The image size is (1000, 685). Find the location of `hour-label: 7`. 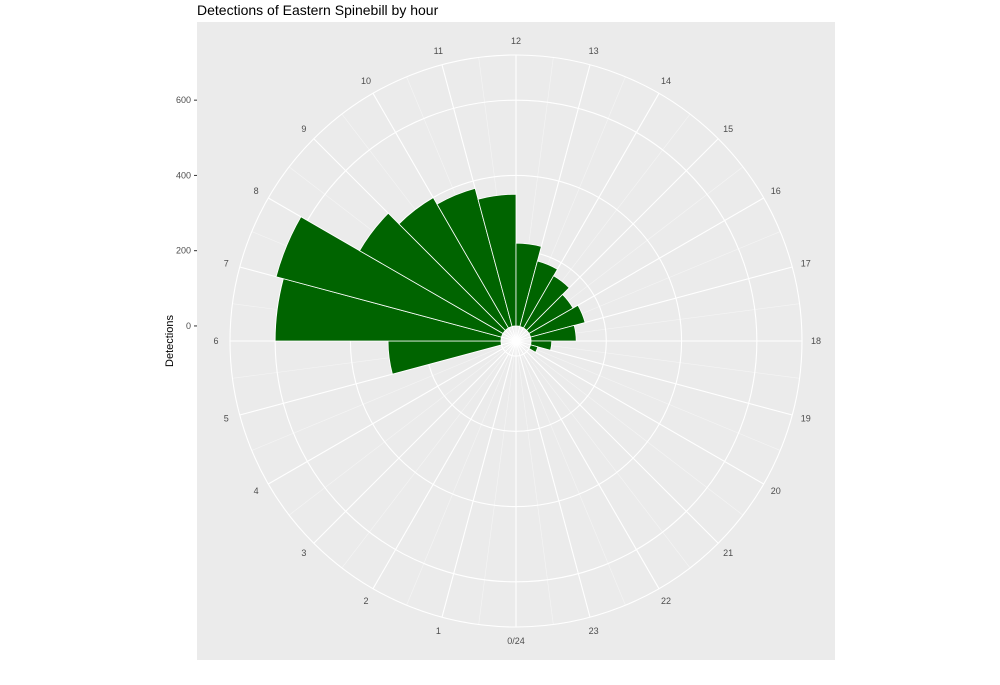

hour-label: 7 is located at coordinates (226, 263).